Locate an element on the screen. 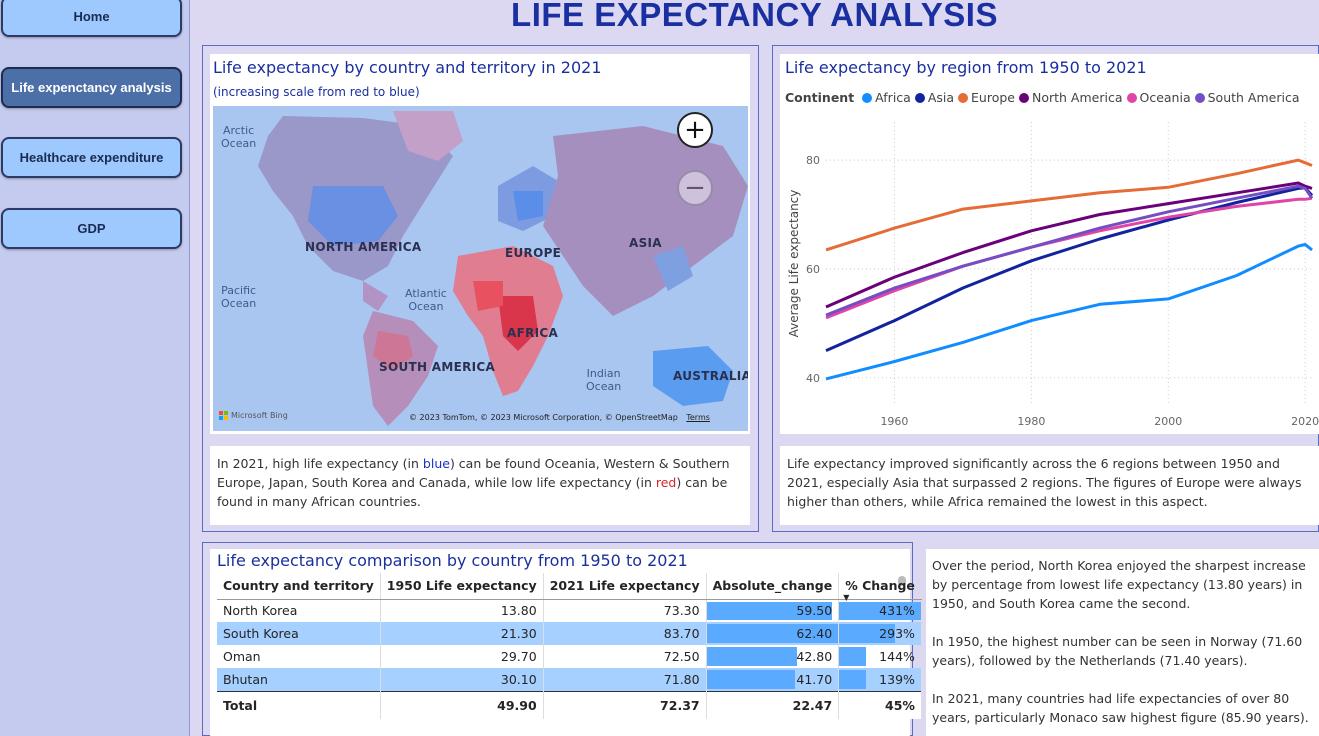 The height and width of the screenshot is (736, 1319). legend-item: Oceania is located at coordinates (1158, 97).